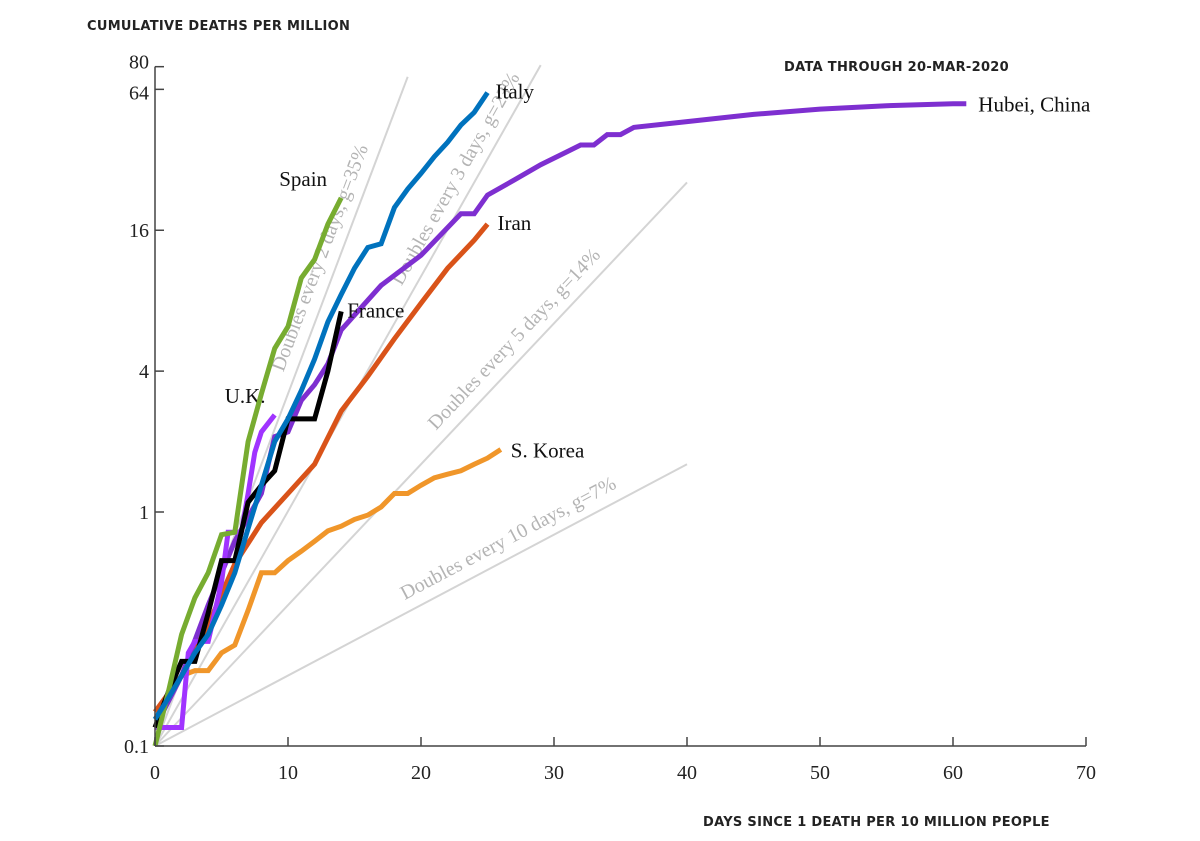 The image size is (1200, 841). I want to click on series-label: Hubei, China, so click(1034, 105).